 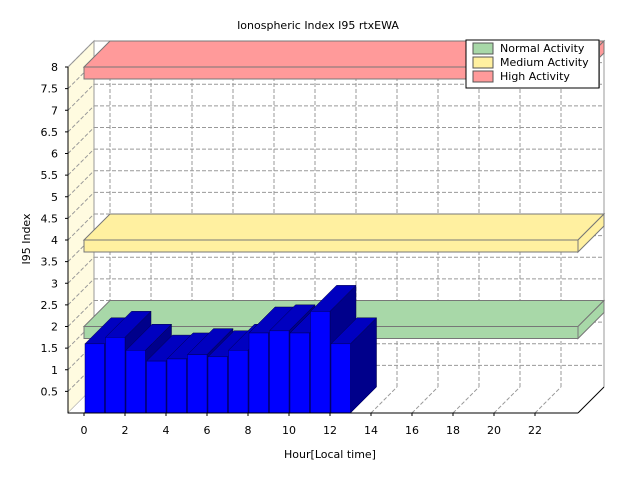 What do you see at coordinates (54, 67) in the screenshot?
I see `y-tick-label-15: 8` at bounding box center [54, 67].